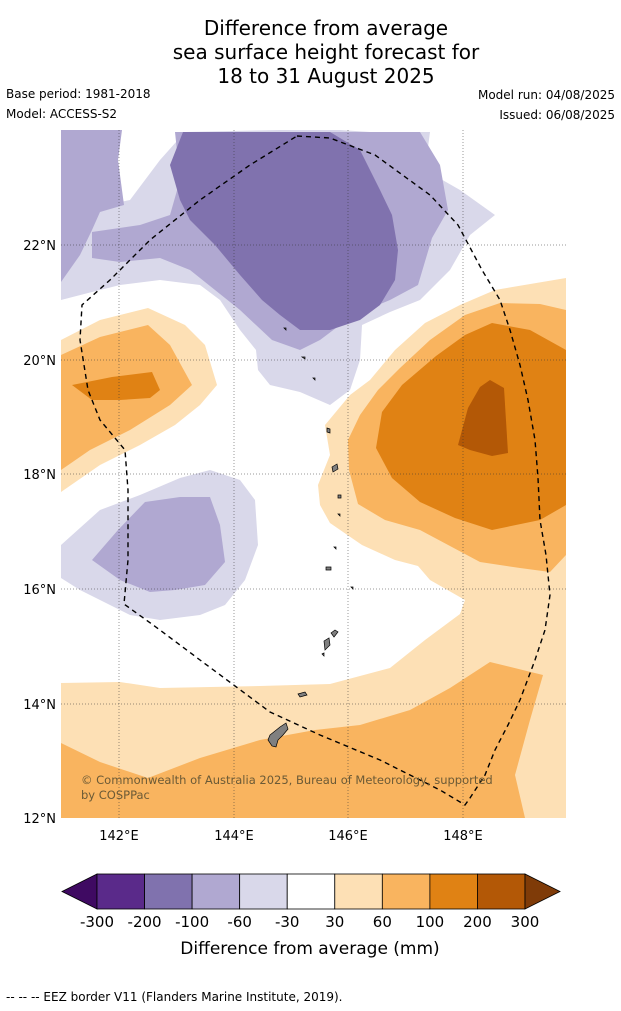  I want to click on model-run-text: Model run: 04/08/2025, so click(546, 95).